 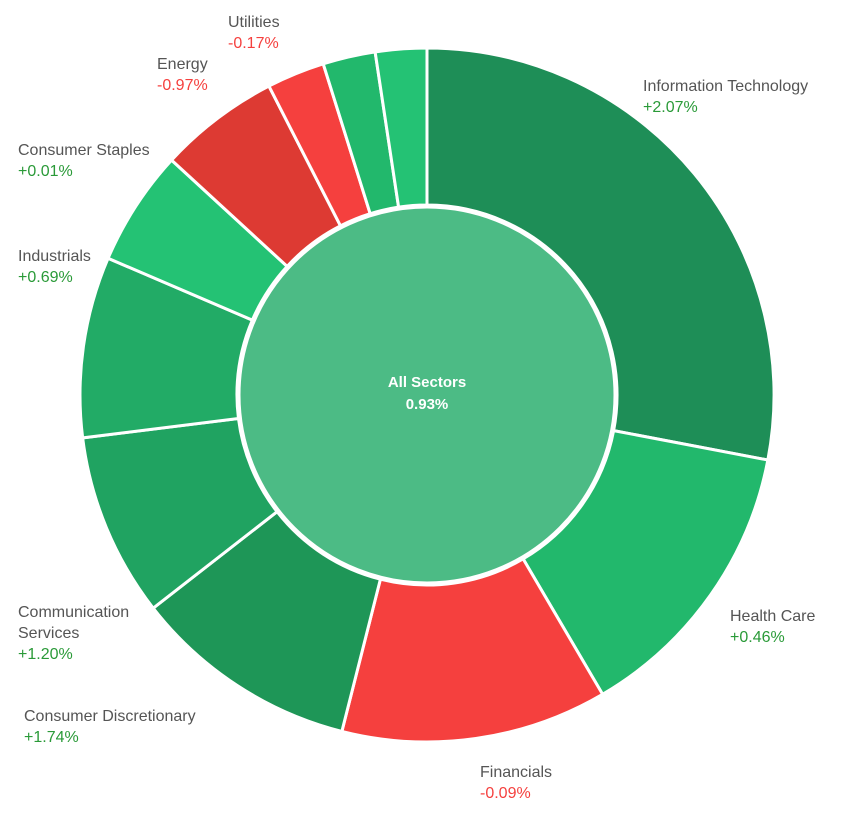 What do you see at coordinates (182, 85) in the screenshot?
I see `label-change: -0.97%` at bounding box center [182, 85].